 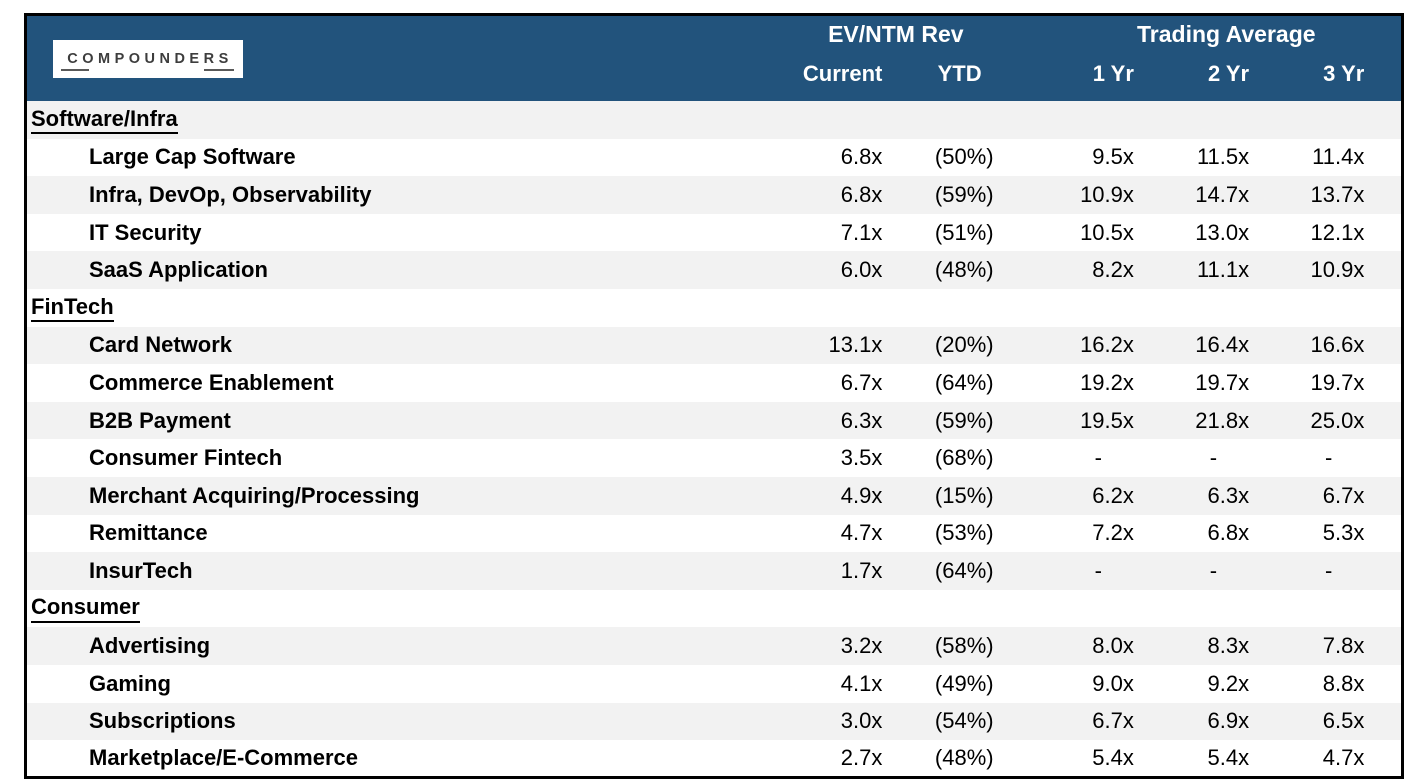 I want to click on section-cell: FinTech, so click(x=714, y=308).